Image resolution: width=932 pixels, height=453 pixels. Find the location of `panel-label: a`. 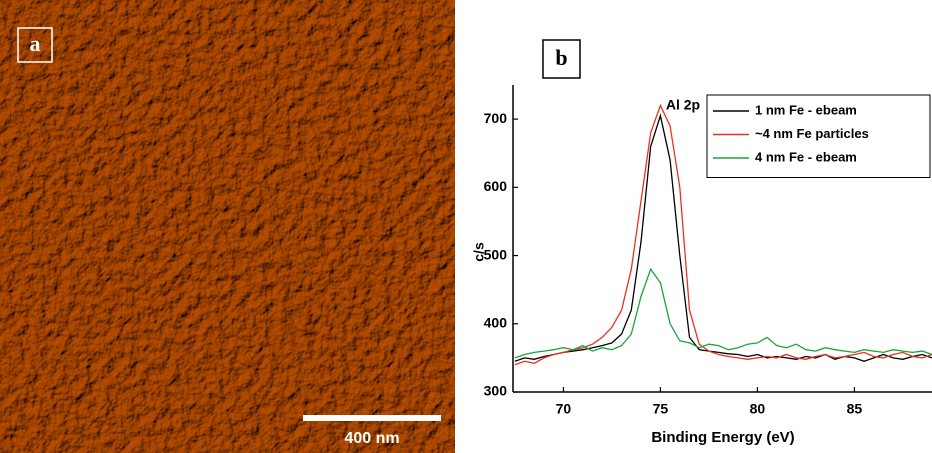

panel-label: a is located at coordinates (35, 43).